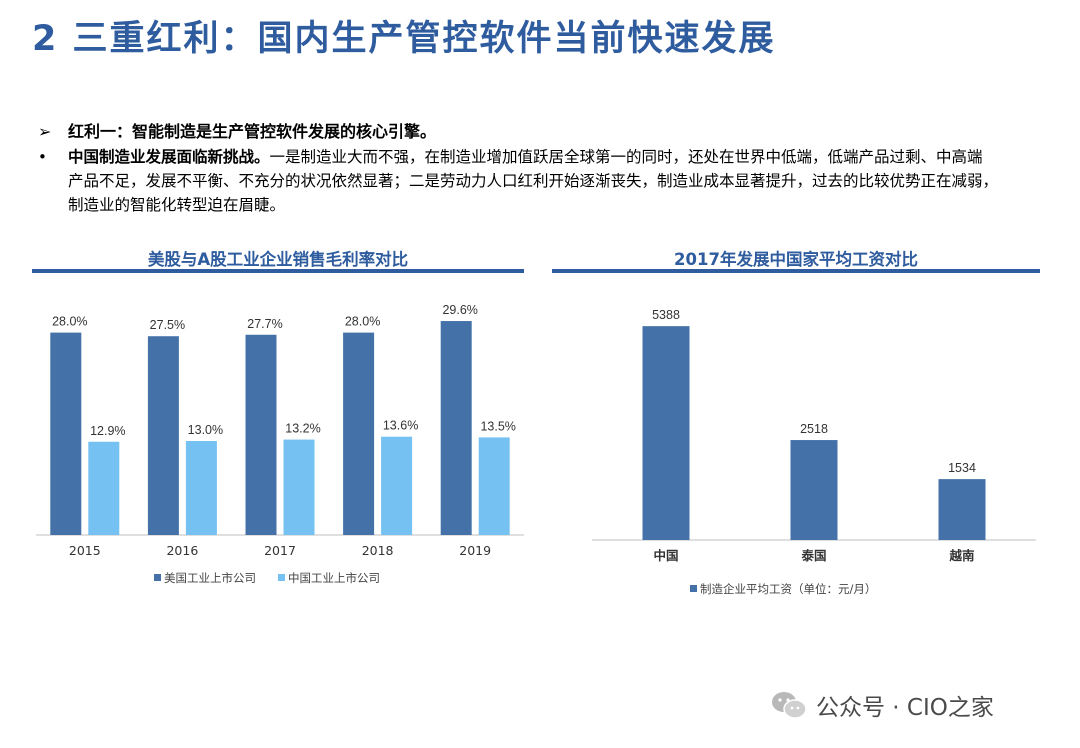 Image resolution: width=1080 pixels, height=748 pixels. I want to click on chart2-title: 2017年发展中国家平均工资对比, so click(796, 259).